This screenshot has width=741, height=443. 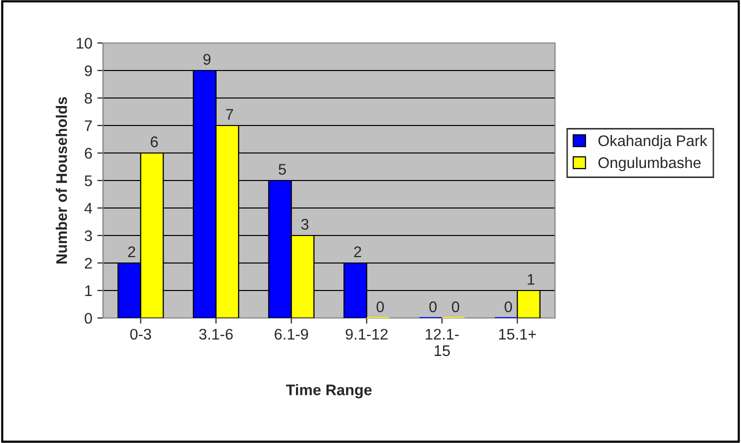 I want to click on y-tick-label: 2, so click(x=88, y=263).